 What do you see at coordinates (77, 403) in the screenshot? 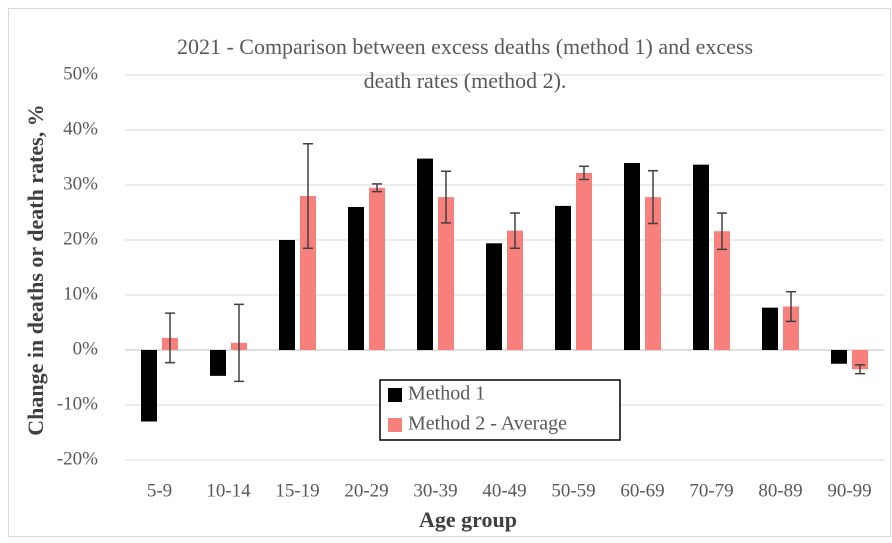
I see `y-tick-label: -10%` at bounding box center [77, 403].